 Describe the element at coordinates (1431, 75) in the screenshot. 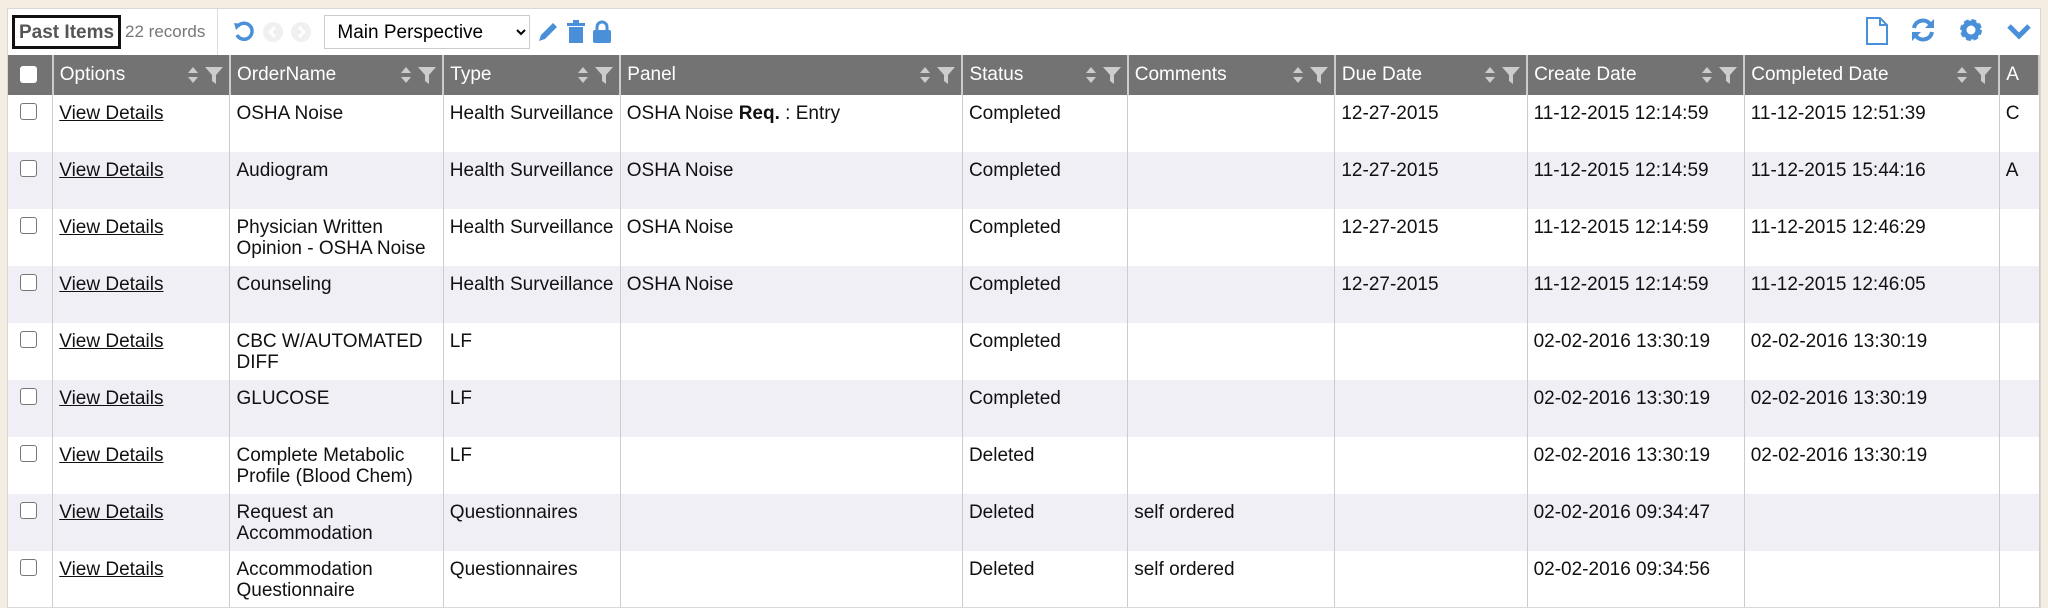

I see `column-header-due-date: Due Date` at that location.